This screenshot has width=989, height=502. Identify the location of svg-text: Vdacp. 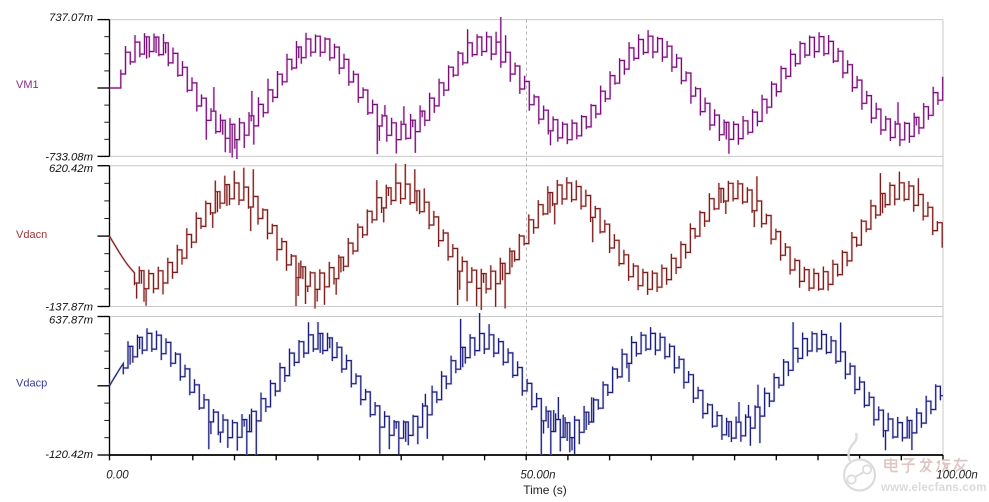
(31, 384).